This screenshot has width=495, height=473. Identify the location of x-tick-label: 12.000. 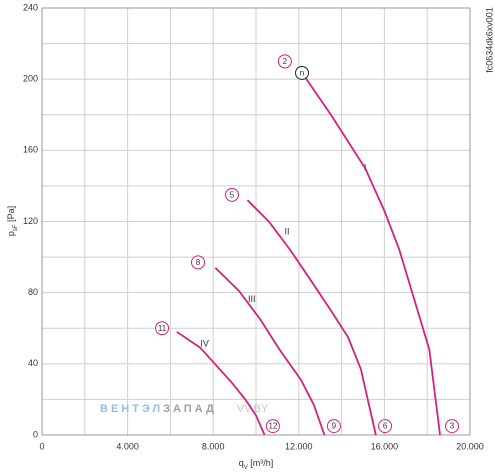
(299, 446).